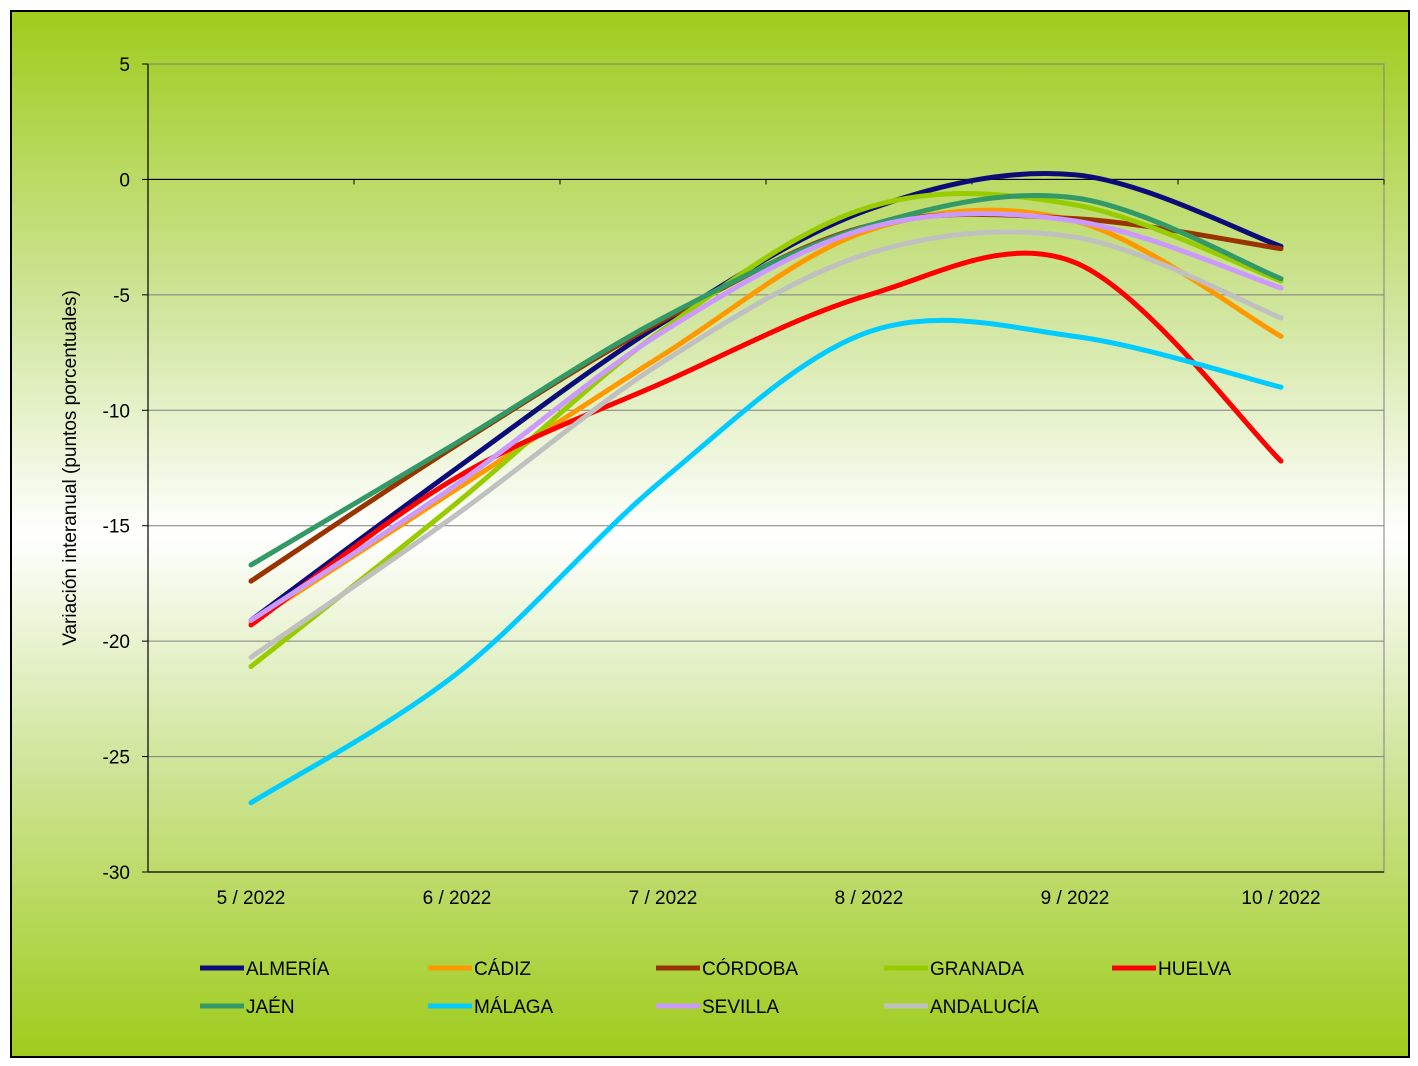  I want to click on legend-item: ALMERÍA, so click(265, 969).